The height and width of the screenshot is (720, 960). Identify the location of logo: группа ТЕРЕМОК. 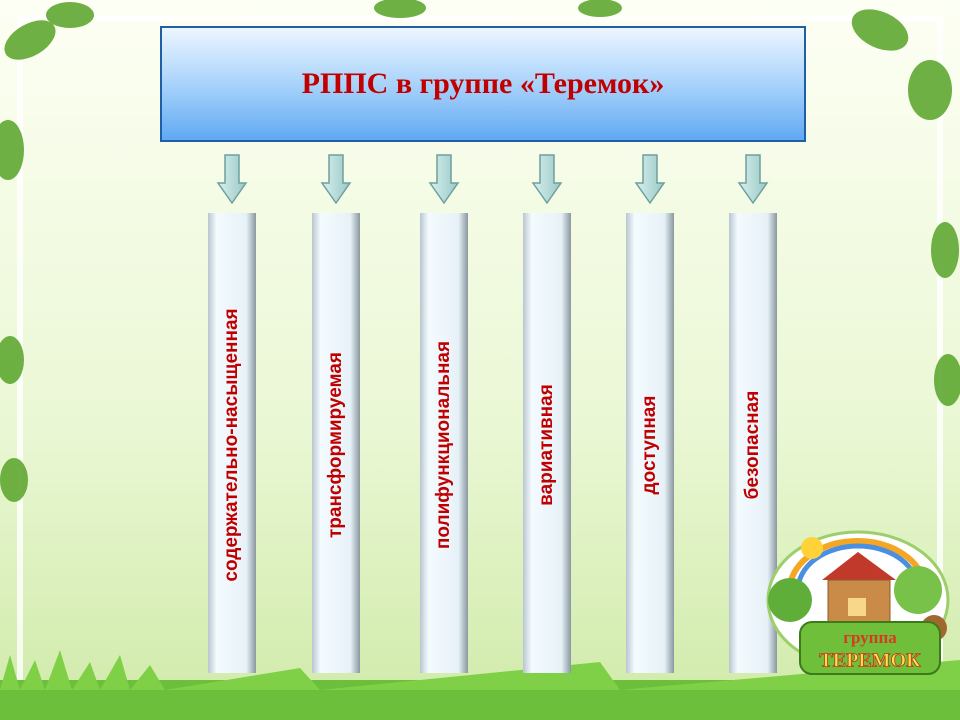
(858, 602).